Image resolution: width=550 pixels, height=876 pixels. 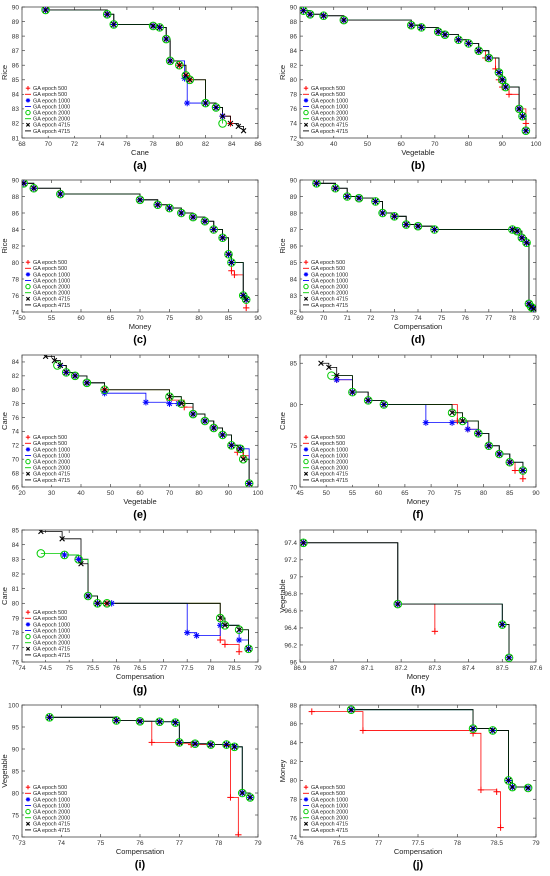 I want to click on x-tick-label: 86.9, so click(x=300, y=668).